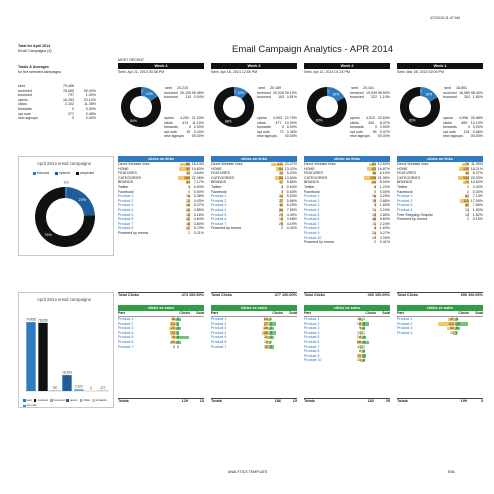 The image size is (494, 494). Describe the element at coordinates (347, 178) in the screenshot. I see `link-row: CATEGORIES 108 21.95%` at that location.